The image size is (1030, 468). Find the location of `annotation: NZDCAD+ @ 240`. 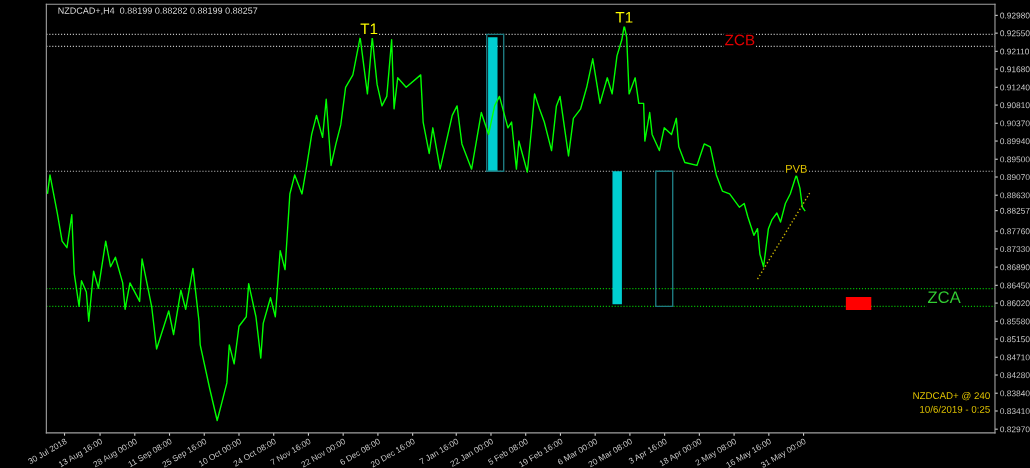

annotation: NZDCAD+ @ 240 is located at coordinates (951, 396).